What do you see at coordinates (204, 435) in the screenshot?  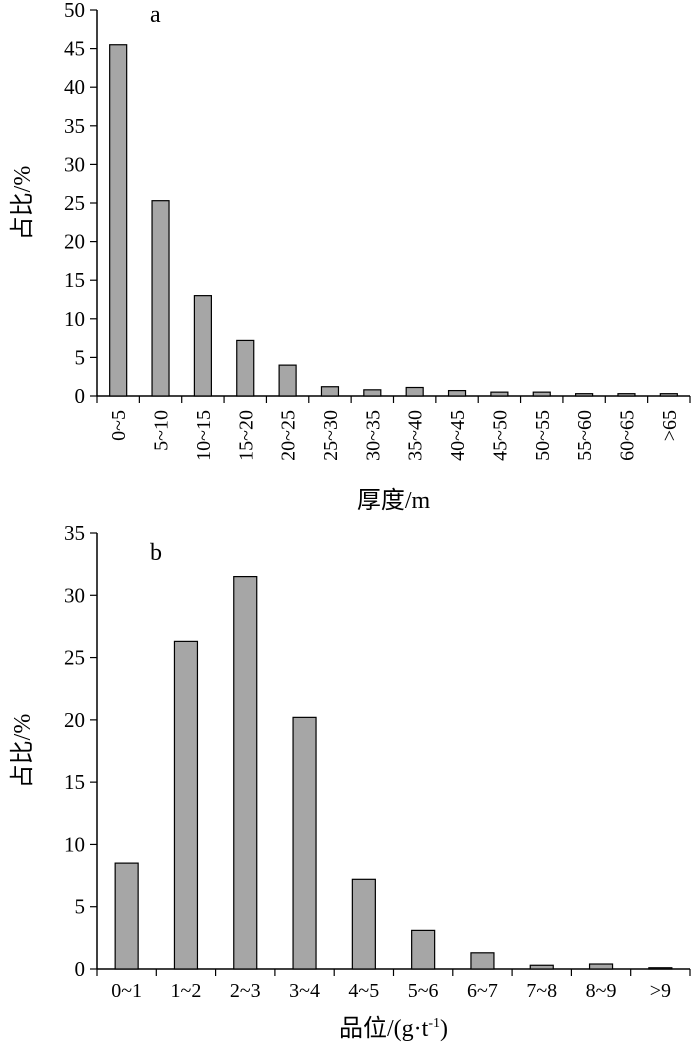 I see `x-tick-label: 10~15` at bounding box center [204, 435].